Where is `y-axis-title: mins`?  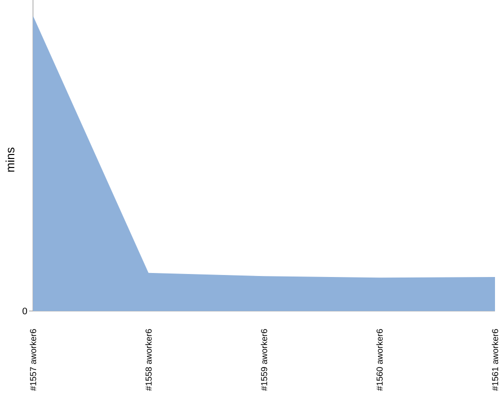 y-axis-title: mins is located at coordinates (10, 160).